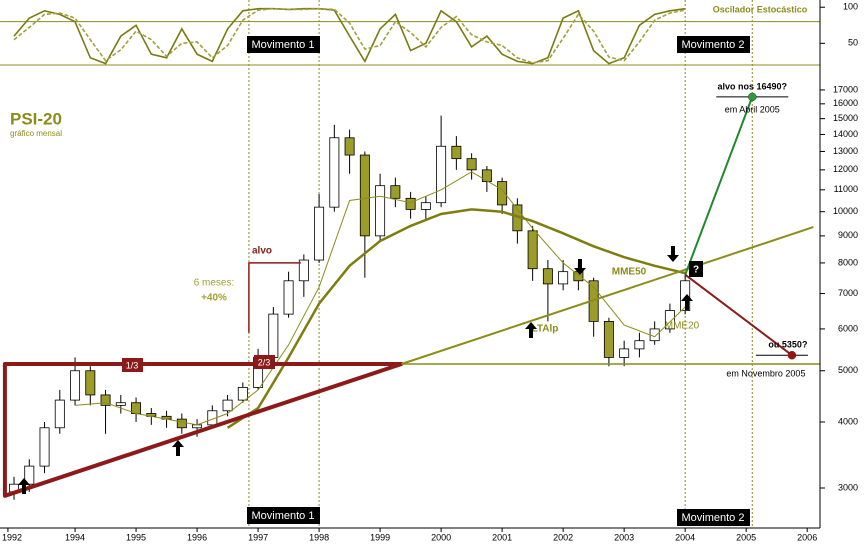  I want to click on y-tick-label: 3000, so click(848, 487).